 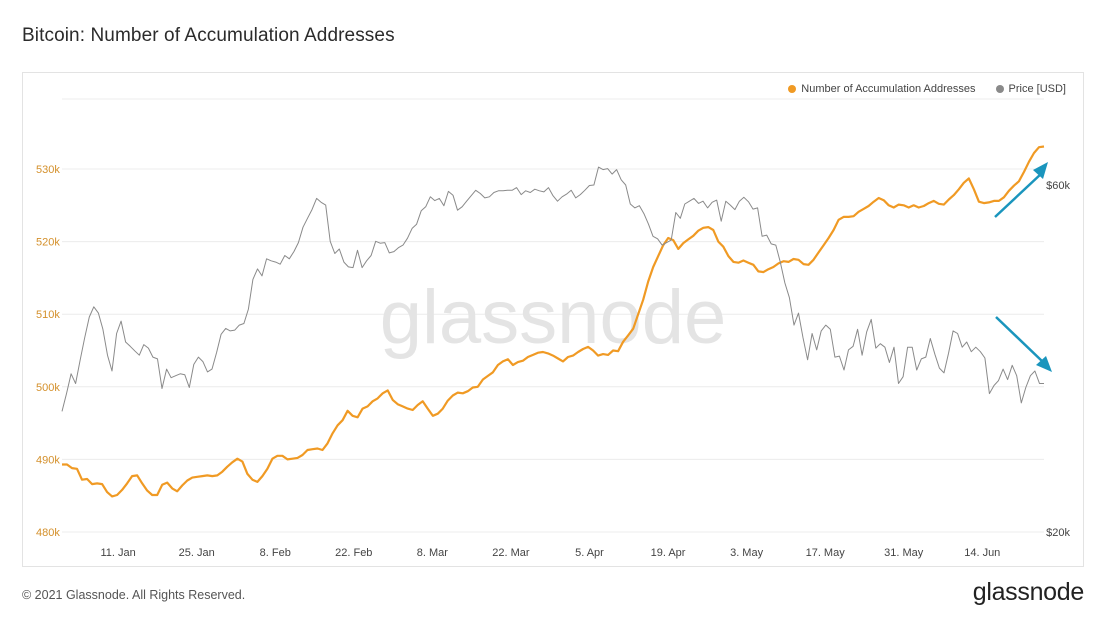 I want to click on watermark: glassnode, so click(x=553, y=317).